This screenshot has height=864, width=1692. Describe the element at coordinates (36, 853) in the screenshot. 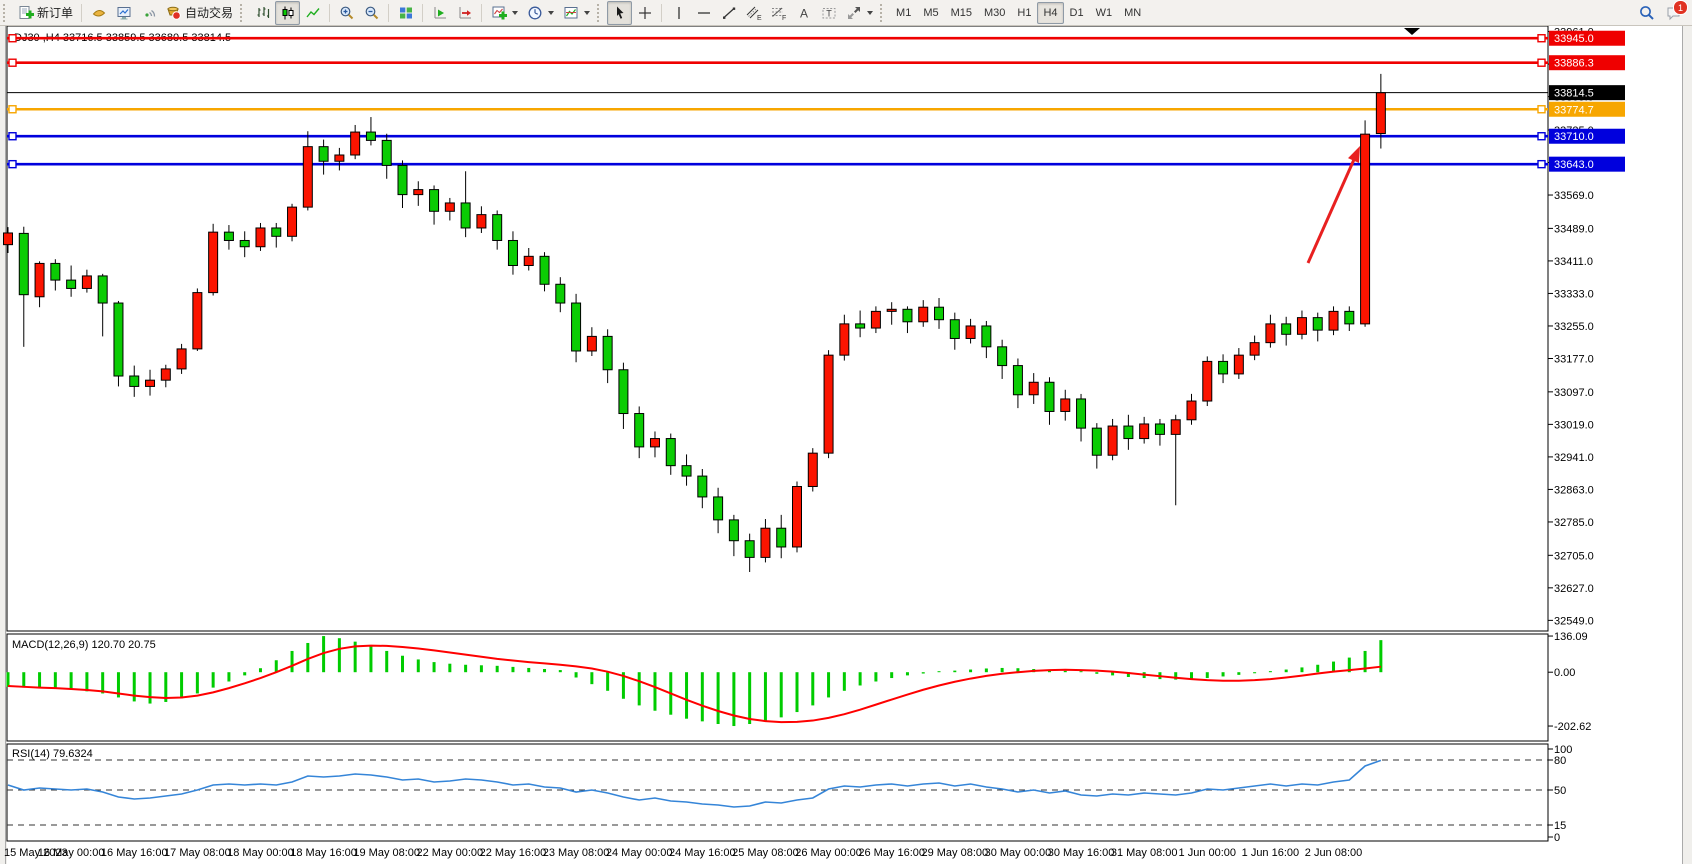

I see `svg-text: 15 May 2023` at that location.